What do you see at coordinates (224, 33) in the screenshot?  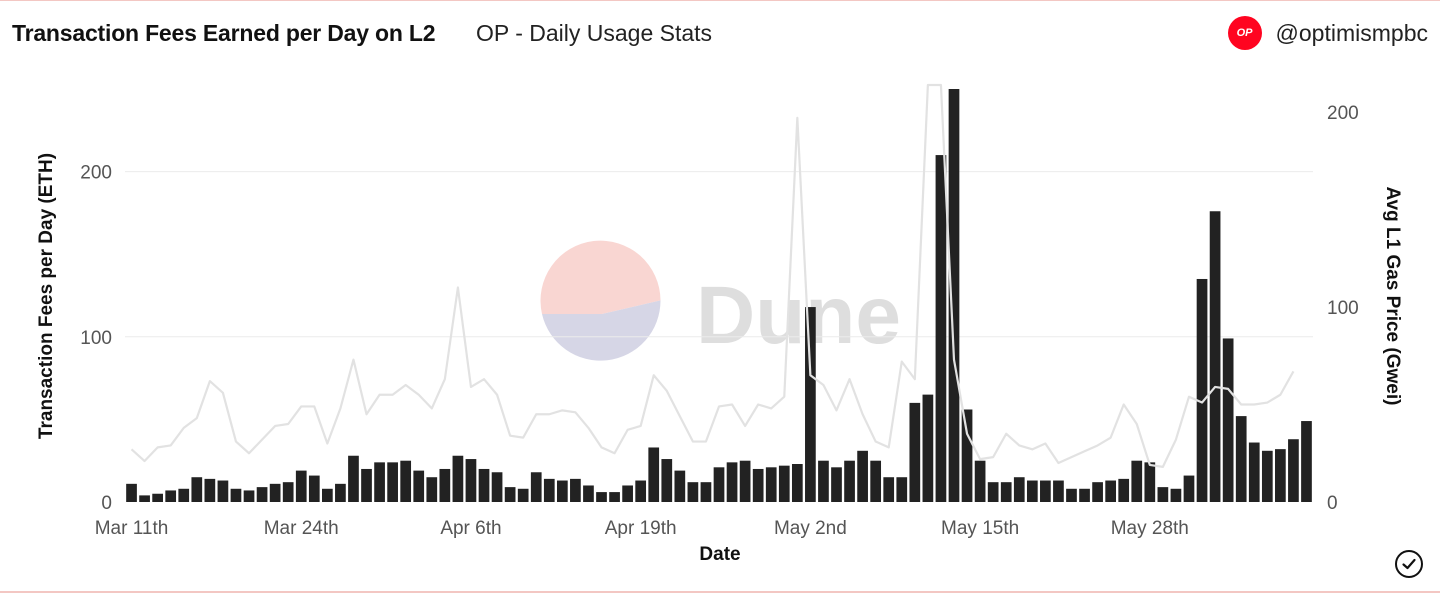 I see `chart-title: Transaction Fees Earned per Day on L2` at bounding box center [224, 33].